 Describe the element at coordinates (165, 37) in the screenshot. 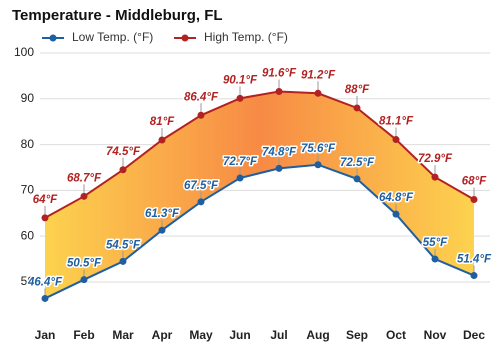

I see `legend: Low Temp. (°F) High Temp. (°F)` at that location.